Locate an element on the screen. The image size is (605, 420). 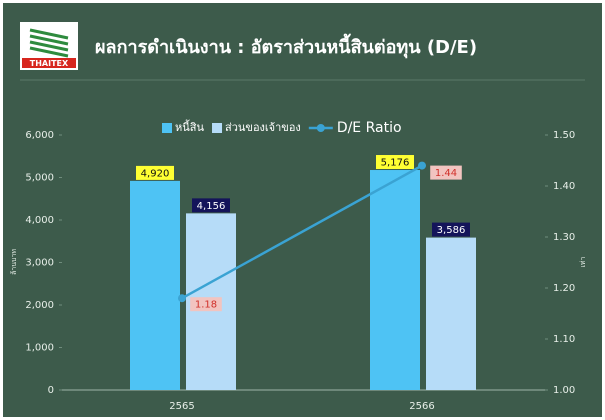
logo-stripes is located at coordinates (49, 43).